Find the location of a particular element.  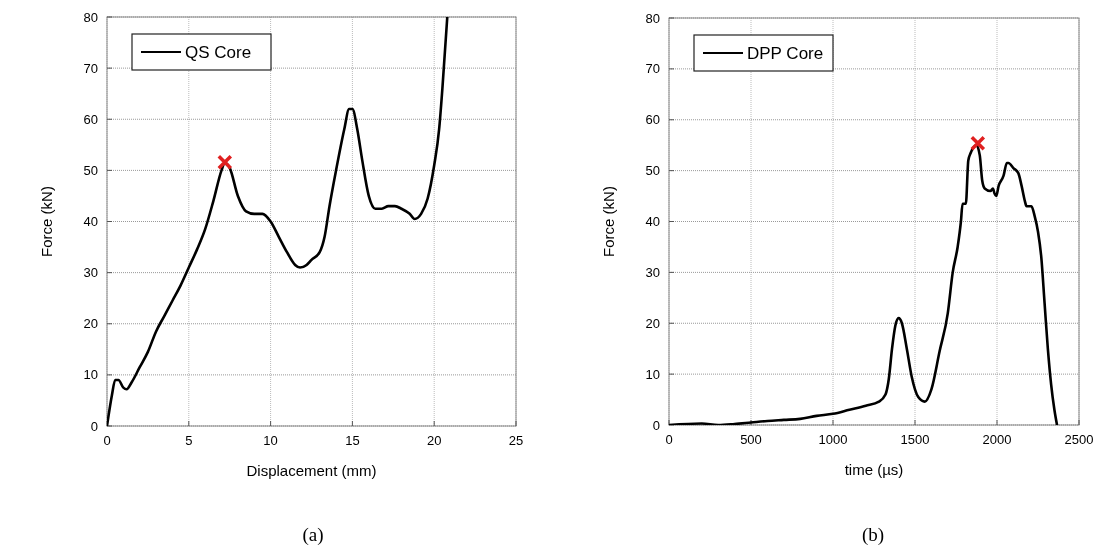

x-tick-label: 2000 is located at coordinates (997, 439).